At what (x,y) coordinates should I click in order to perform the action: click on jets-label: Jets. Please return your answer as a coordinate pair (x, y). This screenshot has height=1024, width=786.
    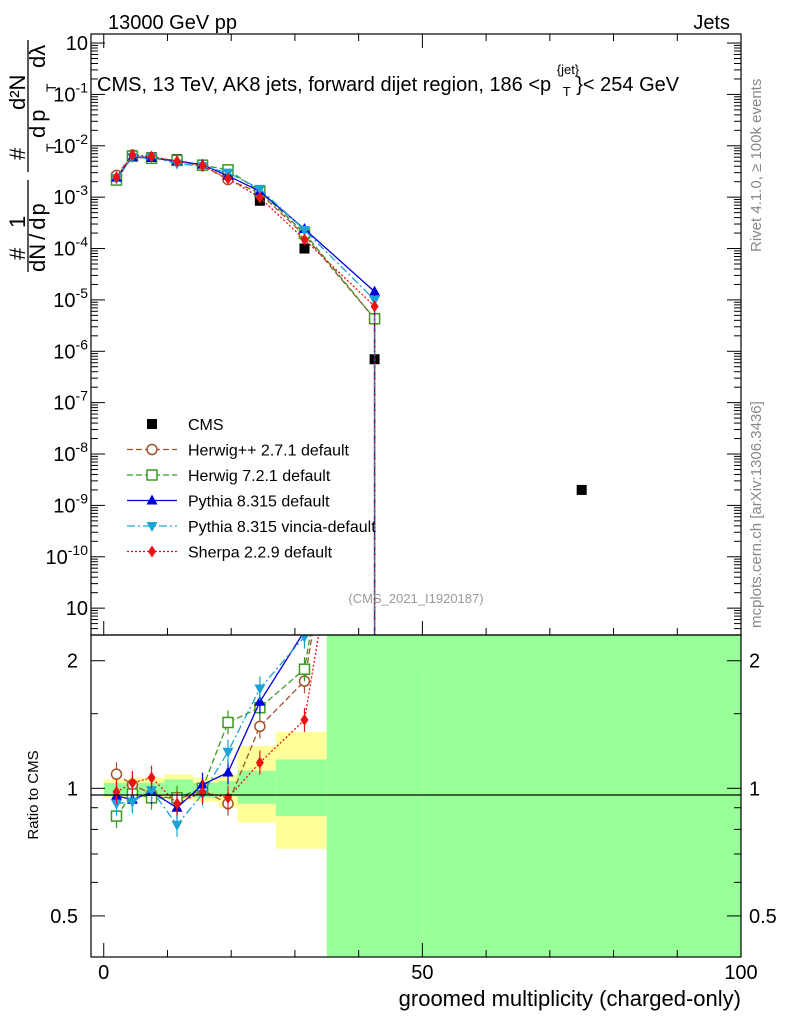
    Looking at the image, I should click on (711, 23).